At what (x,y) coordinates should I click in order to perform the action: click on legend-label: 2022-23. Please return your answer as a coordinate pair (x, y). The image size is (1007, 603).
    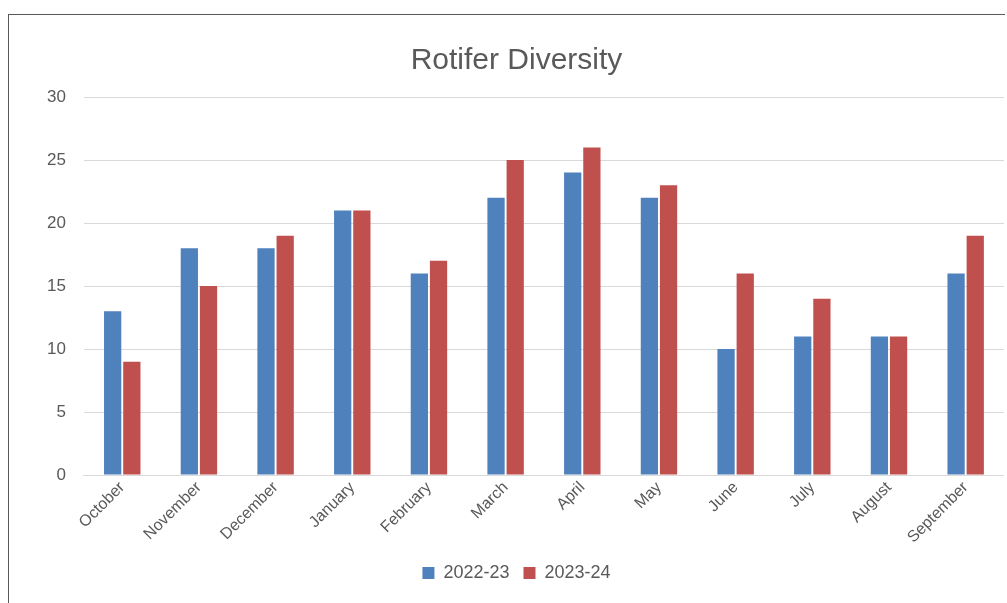
    Looking at the image, I should click on (476, 571).